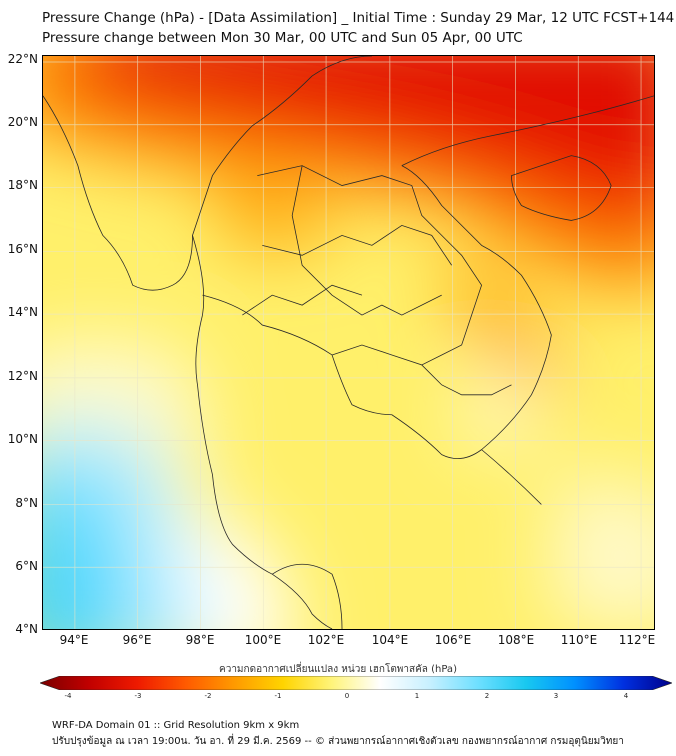  I want to click on lon-label-112e: 112°E, so click(637, 640).